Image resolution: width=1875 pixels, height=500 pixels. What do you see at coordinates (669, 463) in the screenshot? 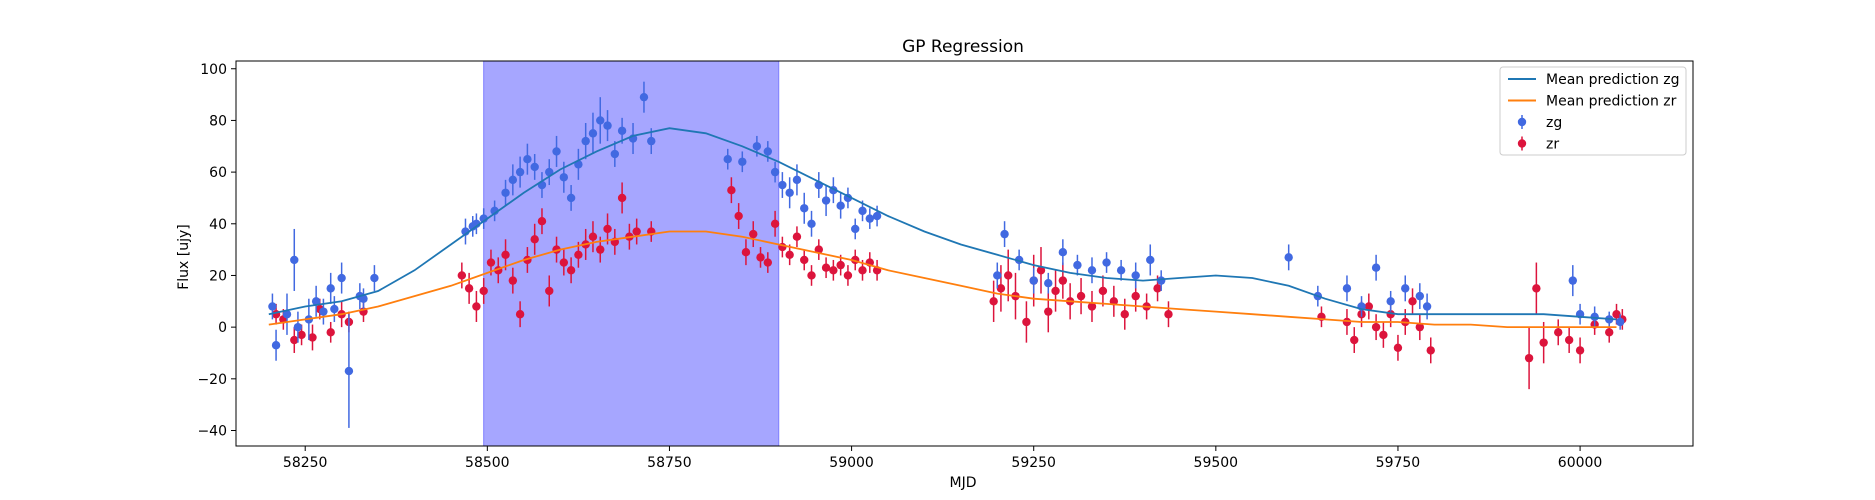
I see `x-tick-label: 58750` at bounding box center [669, 463].